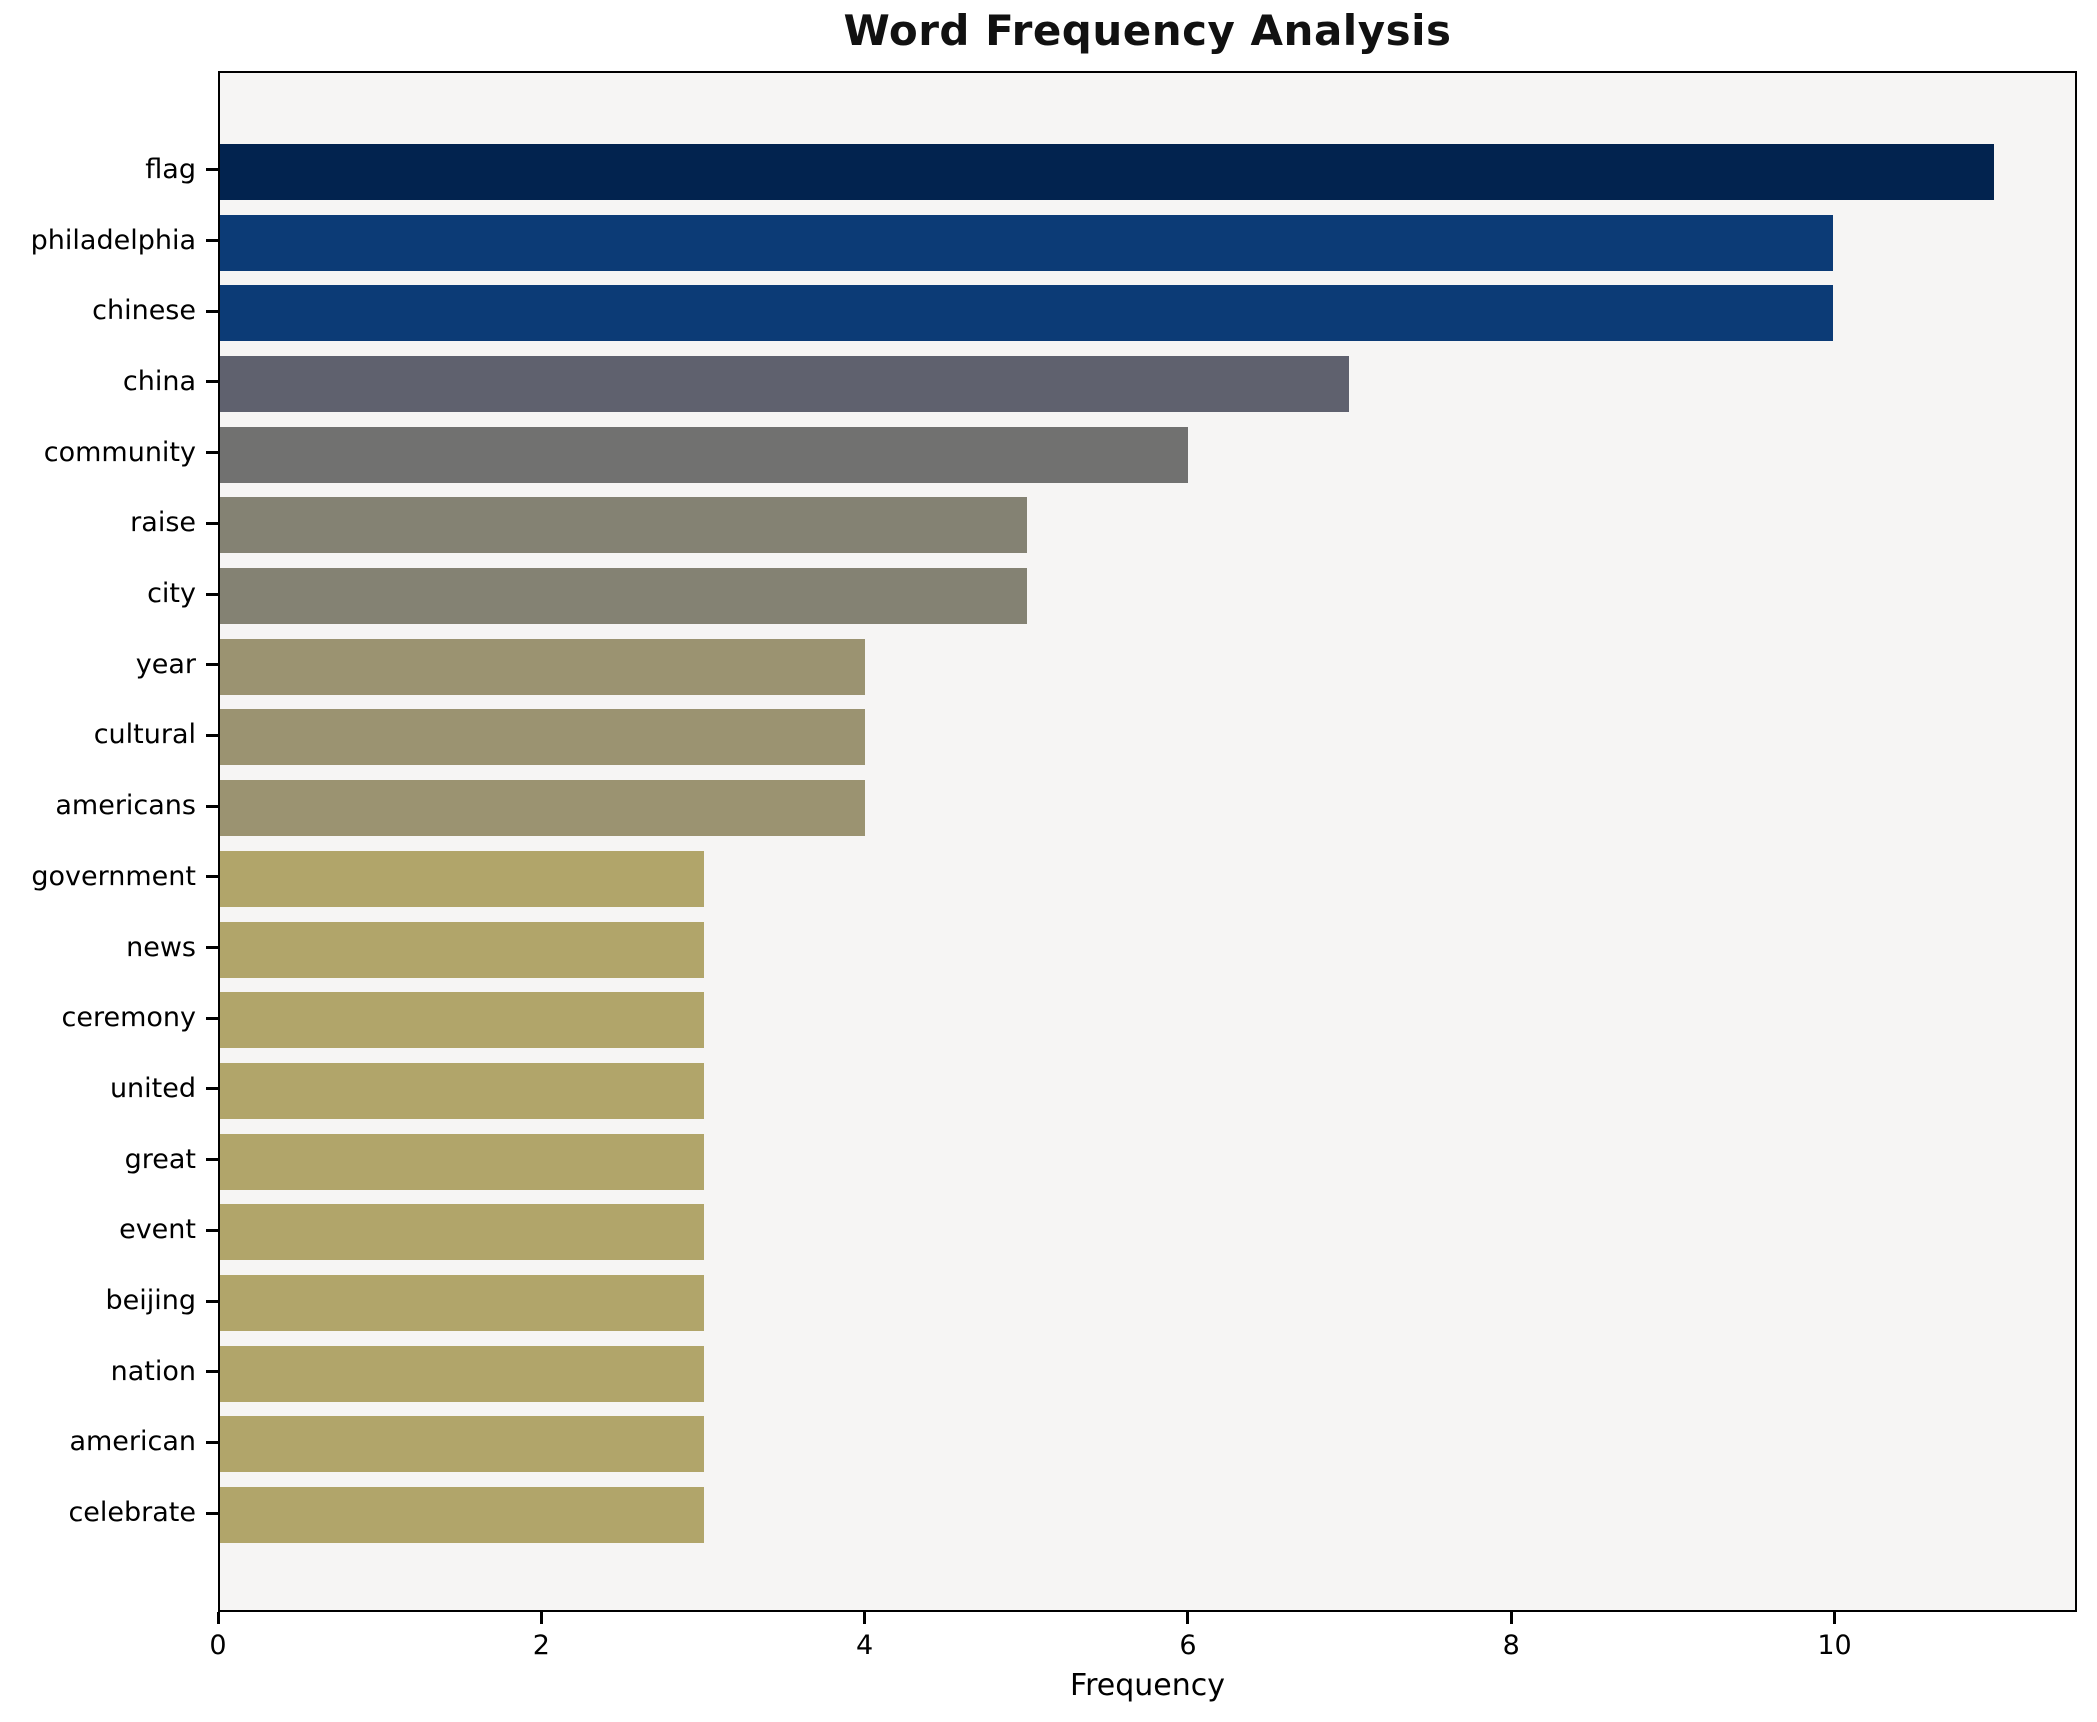  What do you see at coordinates (623, 525) in the screenshot?
I see `bar-raise` at bounding box center [623, 525].